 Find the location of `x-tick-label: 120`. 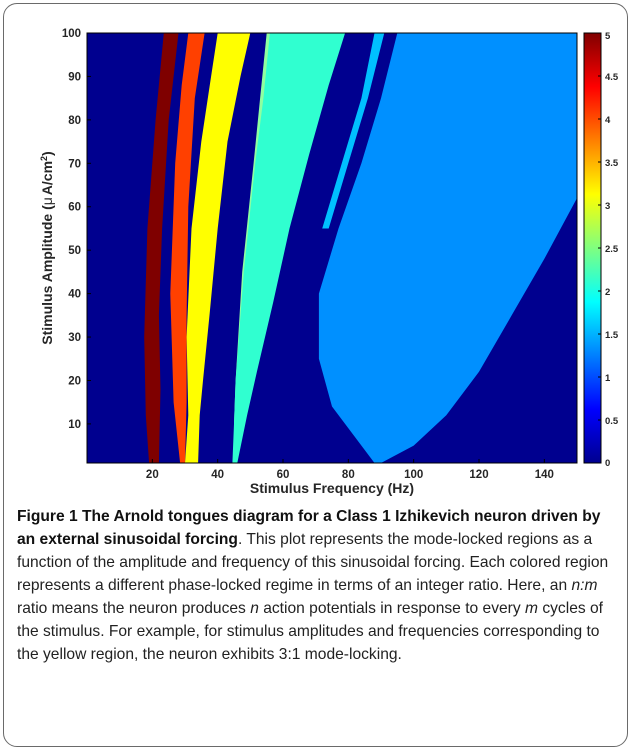

x-tick-label: 120 is located at coordinates (478, 475).